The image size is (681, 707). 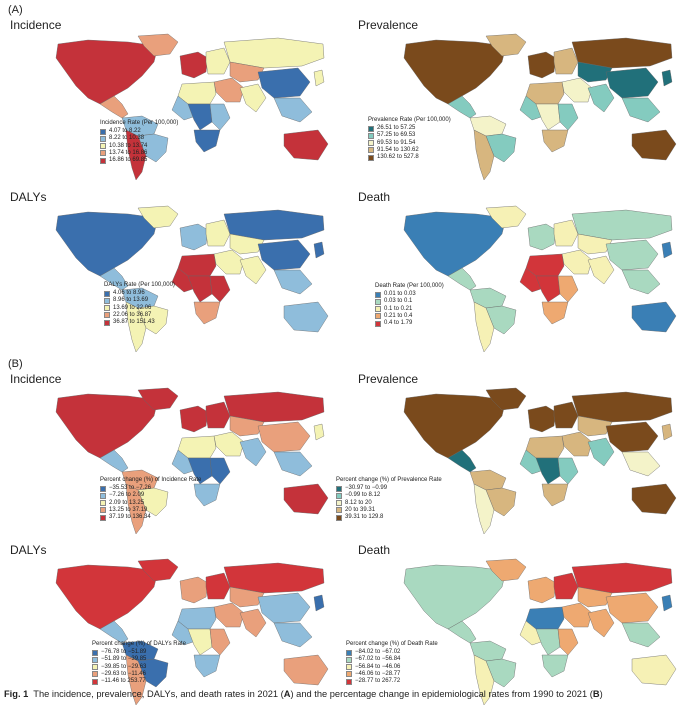 I want to click on map-panel-a-prevalence: Prevalence, so click(x=518, y=99).